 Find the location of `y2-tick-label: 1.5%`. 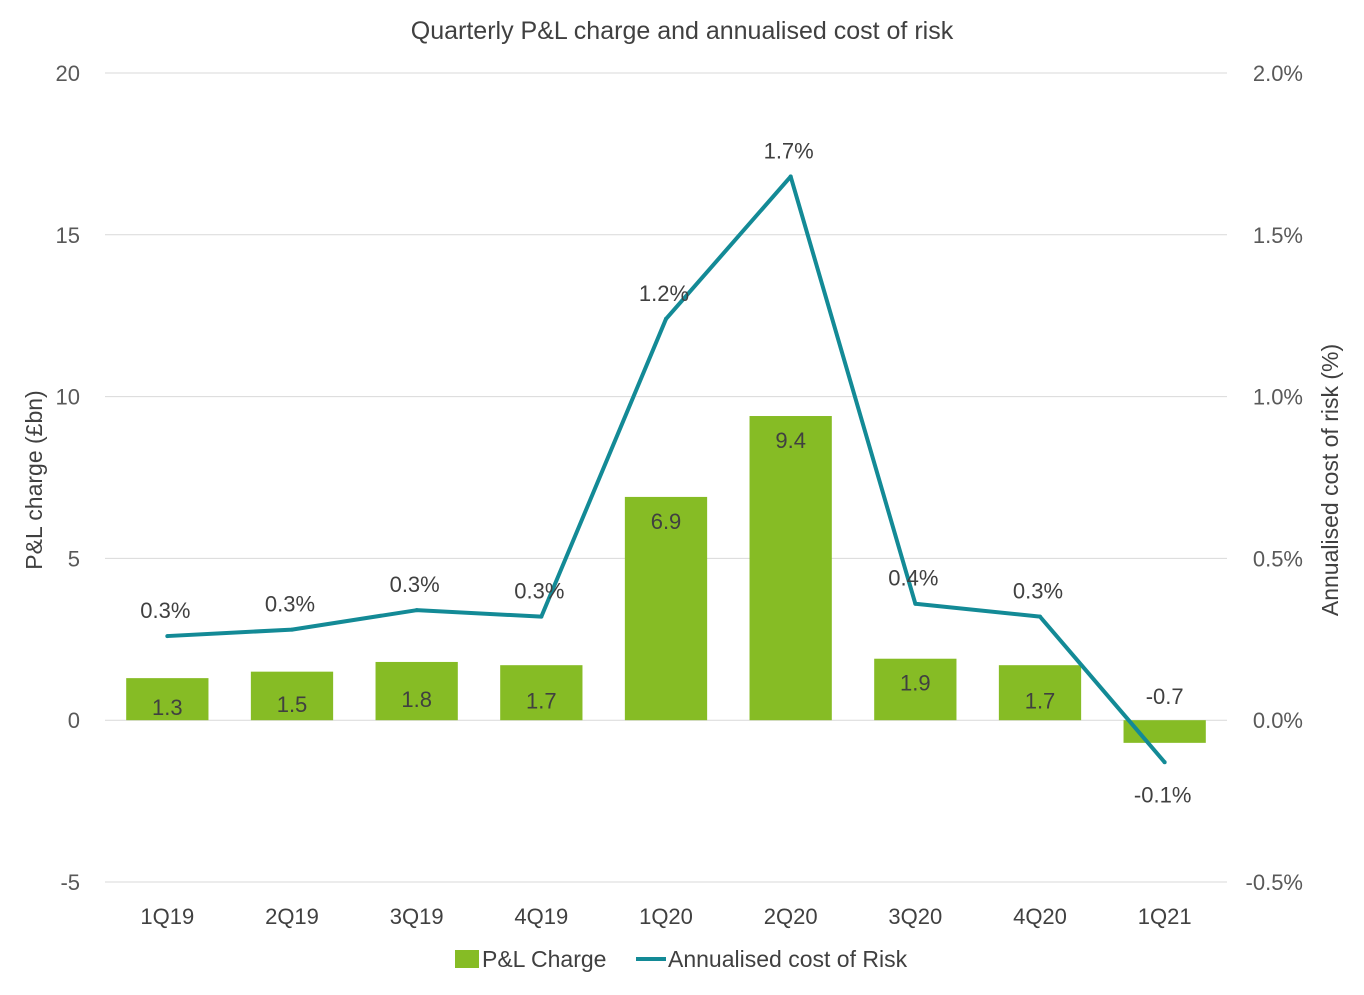

y2-tick-label: 1.5% is located at coordinates (1278, 235).